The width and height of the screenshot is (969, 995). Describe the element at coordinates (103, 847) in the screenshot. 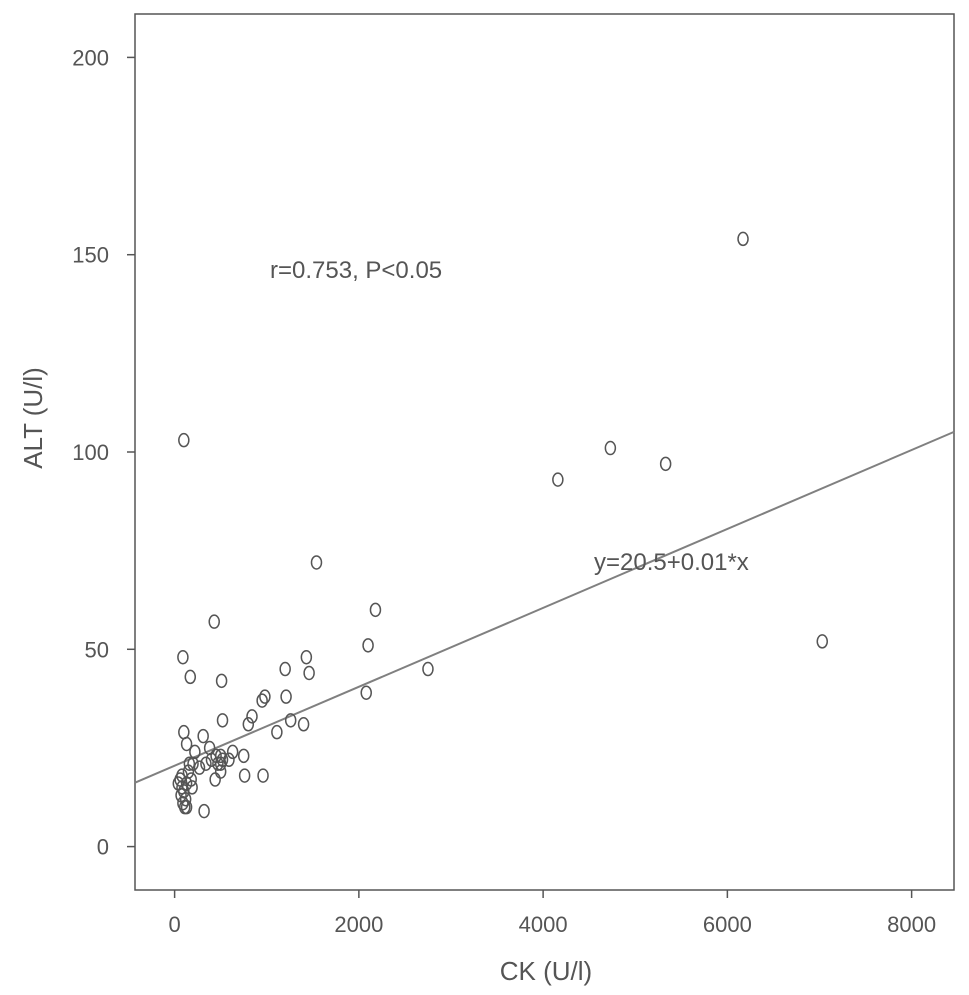

I see `y-tick-label: 0` at that location.